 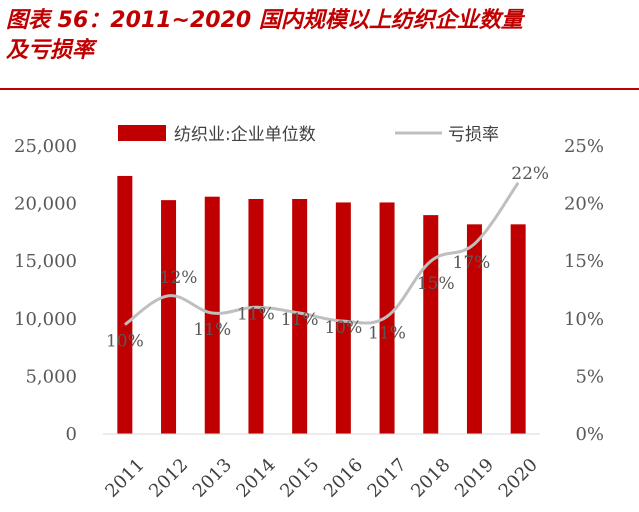 What do you see at coordinates (212, 477) in the screenshot?
I see `x-axis-tick: 2013` at bounding box center [212, 477].